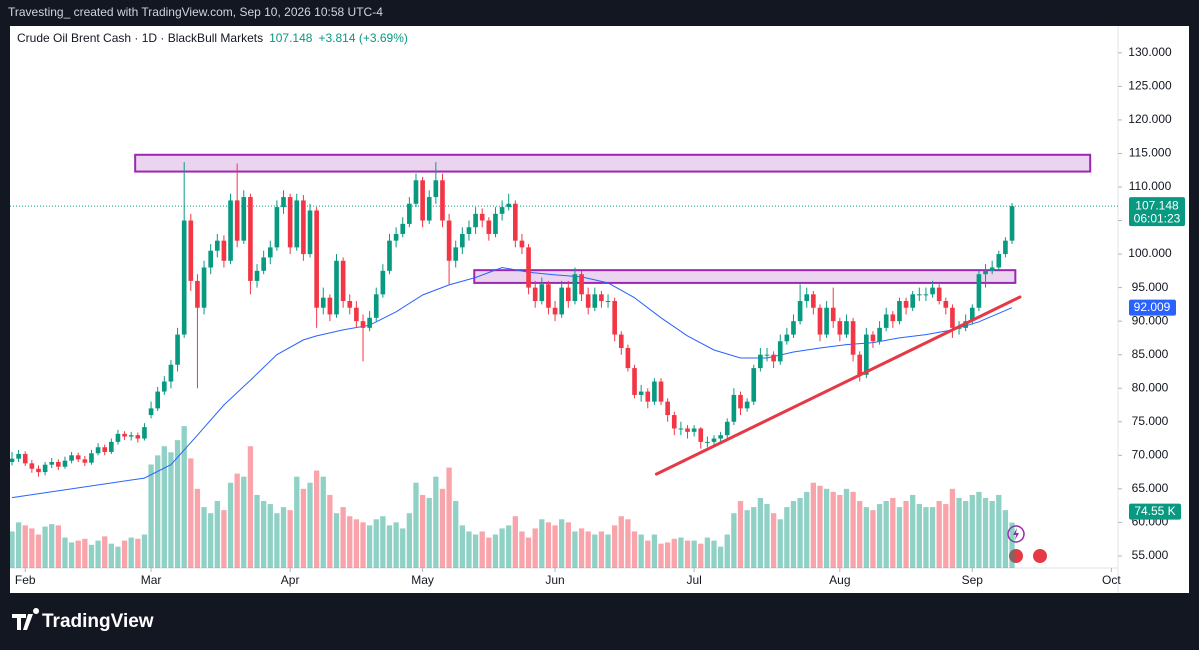  What do you see at coordinates (1040, 556) in the screenshot?
I see `event-flag` at bounding box center [1040, 556].